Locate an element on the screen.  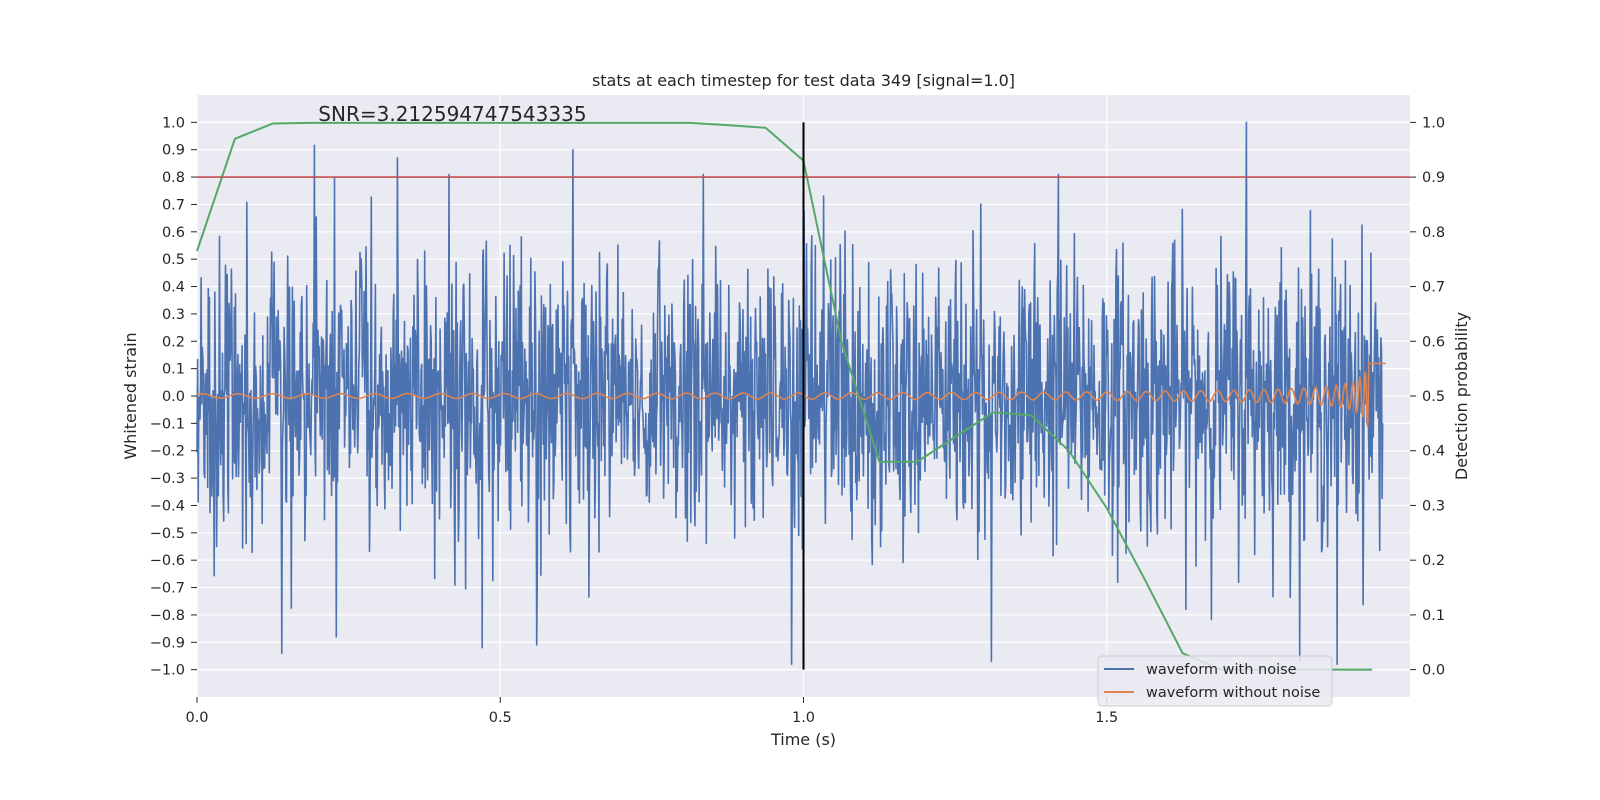
y2-tick-label: 0.2 is located at coordinates (1433, 561).